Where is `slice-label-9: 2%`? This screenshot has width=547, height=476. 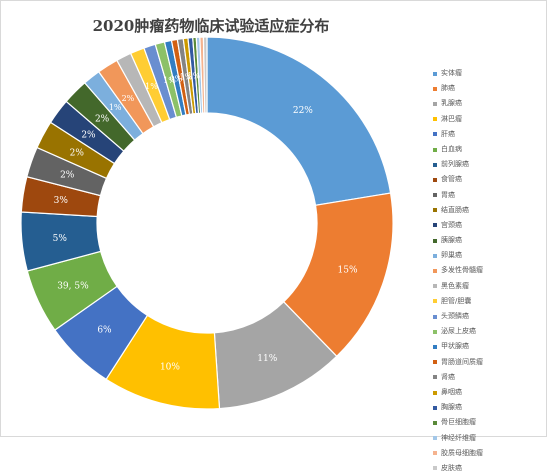 slice-label-9: 2% is located at coordinates (67, 175).